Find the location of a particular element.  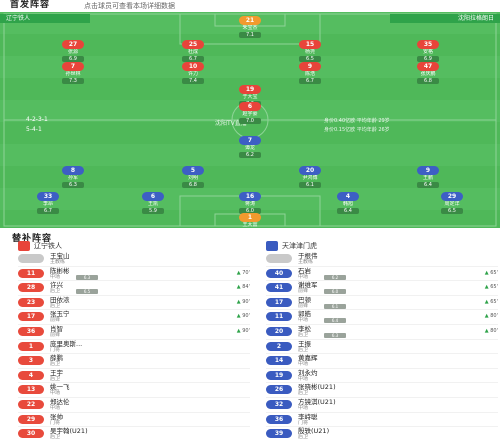

away-sub-row: 26 张晓彬(U21) 后卫 is located at coordinates (382, 390).